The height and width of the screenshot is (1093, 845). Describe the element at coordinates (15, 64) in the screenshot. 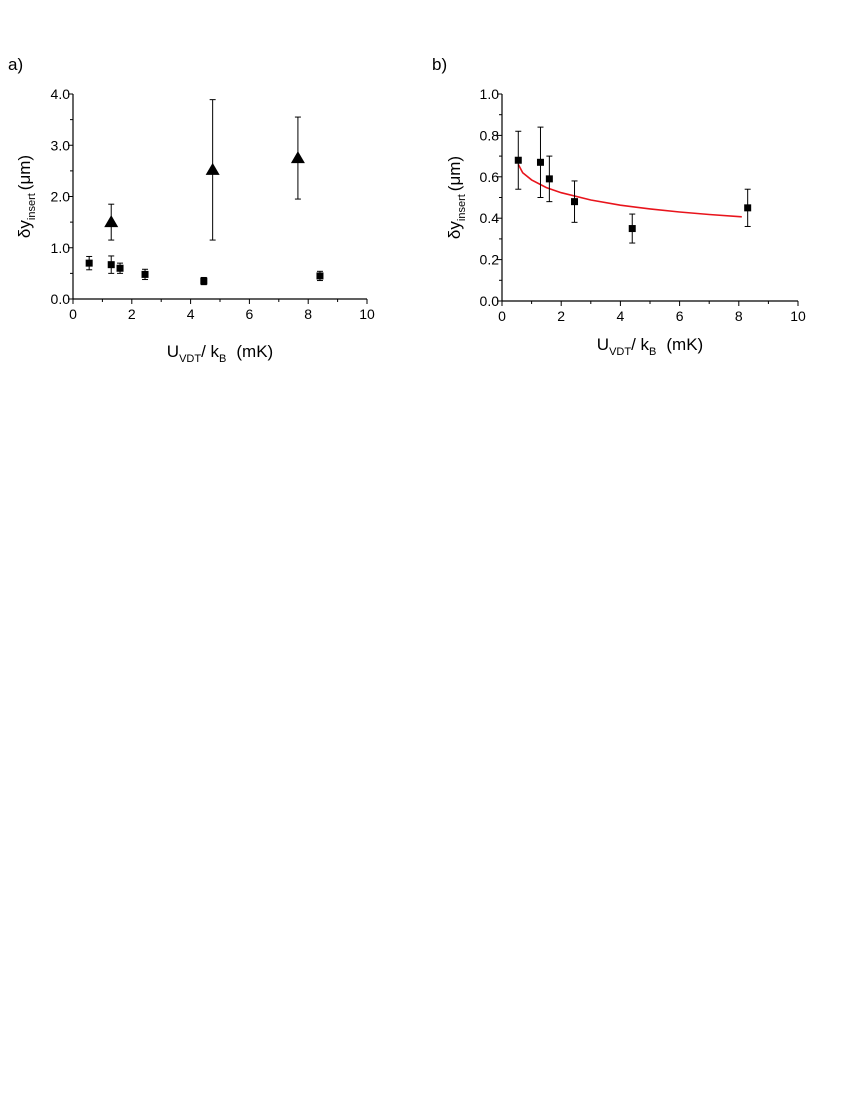

I see `panel-label: a)` at that location.